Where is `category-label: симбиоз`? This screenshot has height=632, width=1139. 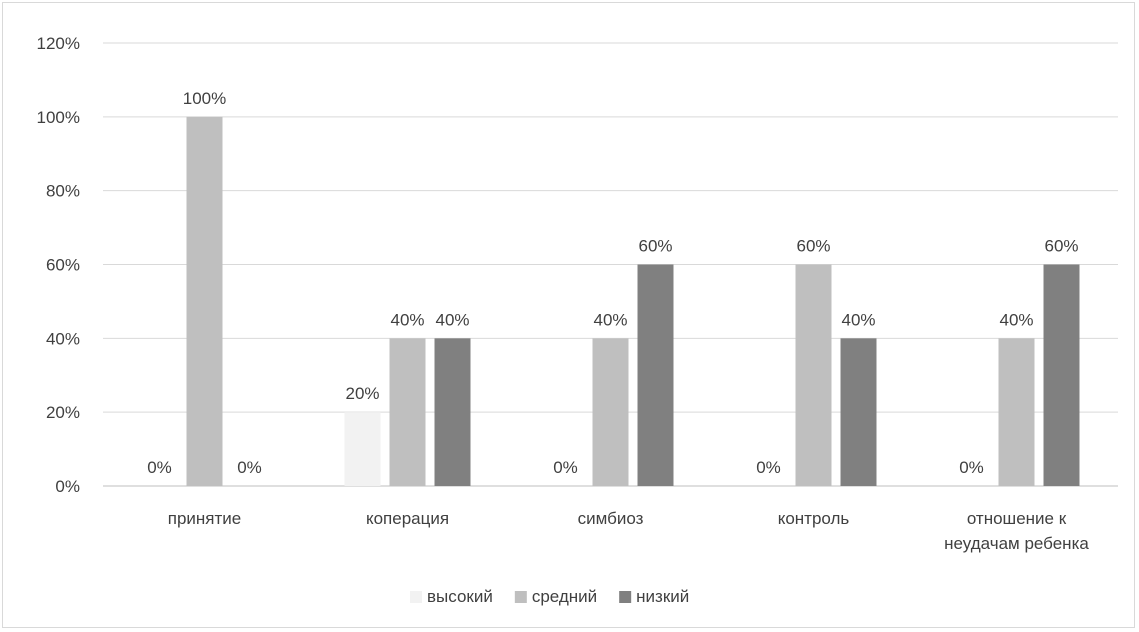 category-label: симбиоз is located at coordinates (611, 518).